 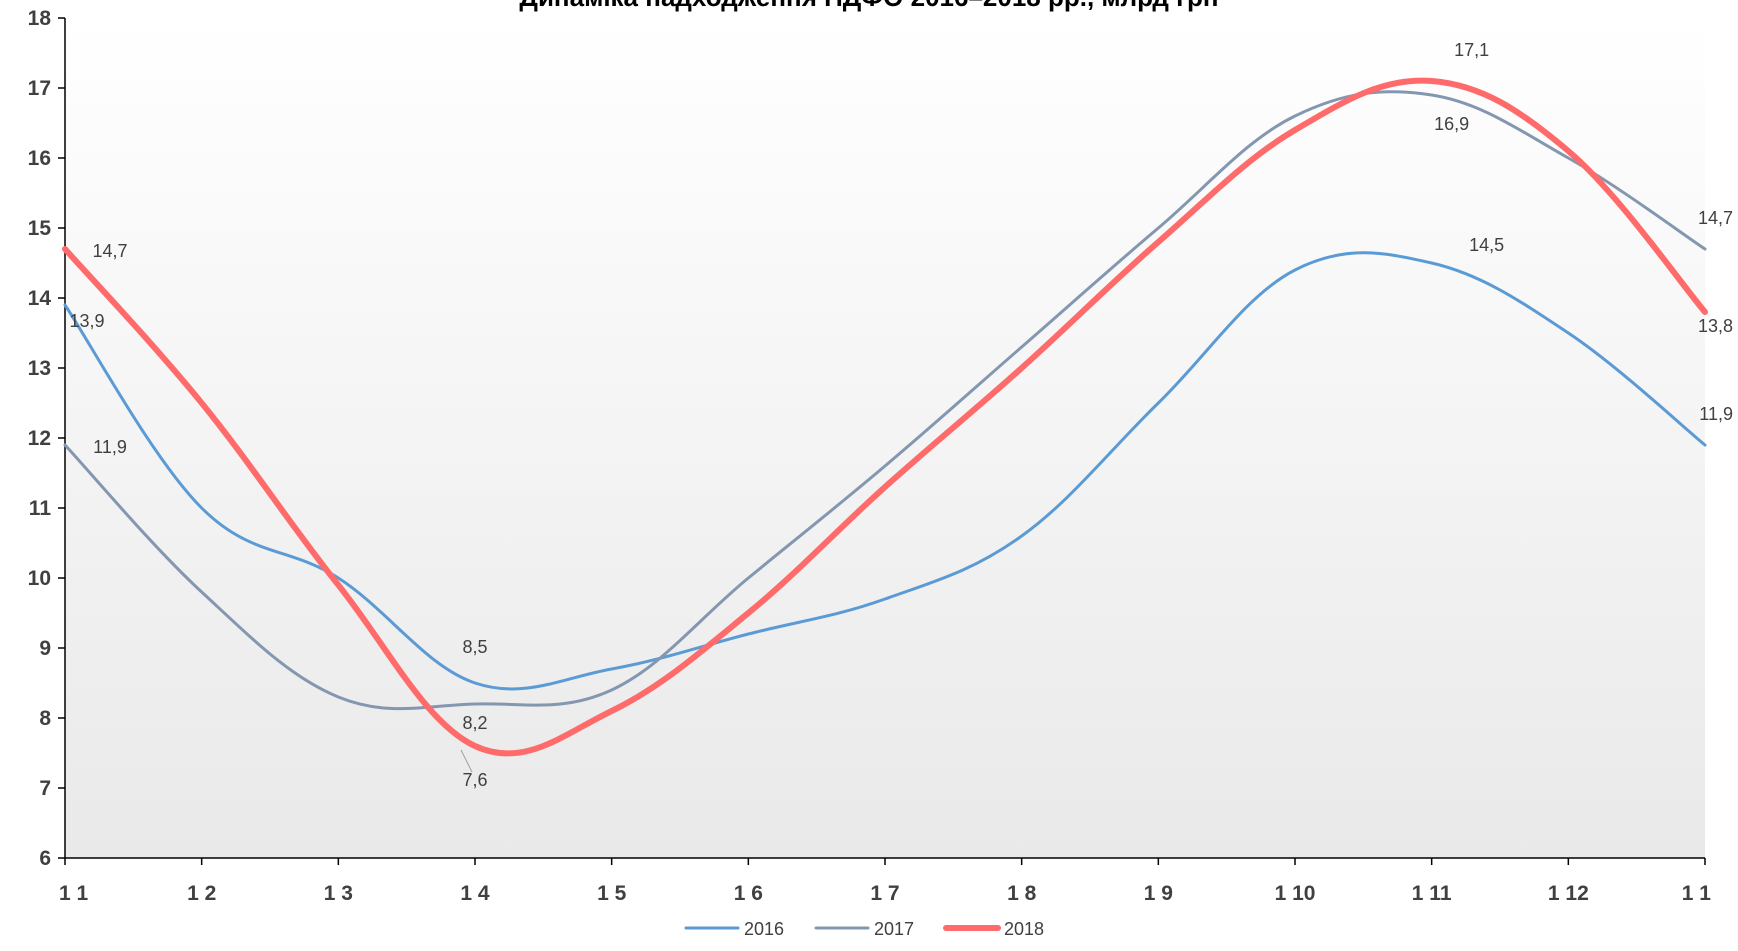 I want to click on x-tick-label: 1 12, so click(x=1568, y=893).